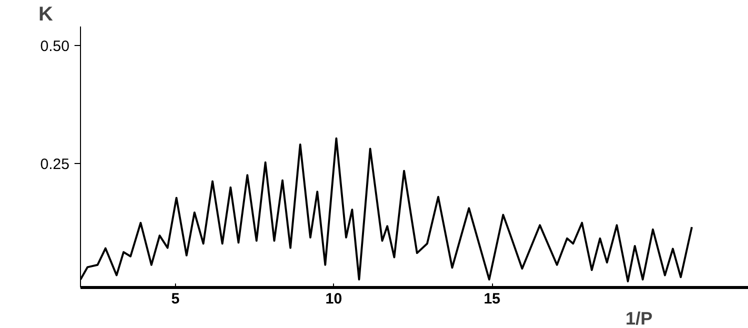  Describe the element at coordinates (639, 318) in the screenshot. I see `x-axis-title: 1/P` at that location.